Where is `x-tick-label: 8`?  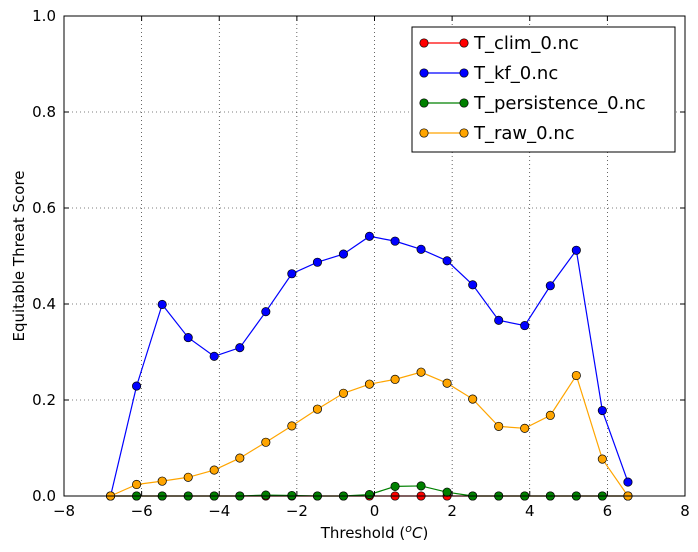 x-tick-label: 8 is located at coordinates (685, 511).